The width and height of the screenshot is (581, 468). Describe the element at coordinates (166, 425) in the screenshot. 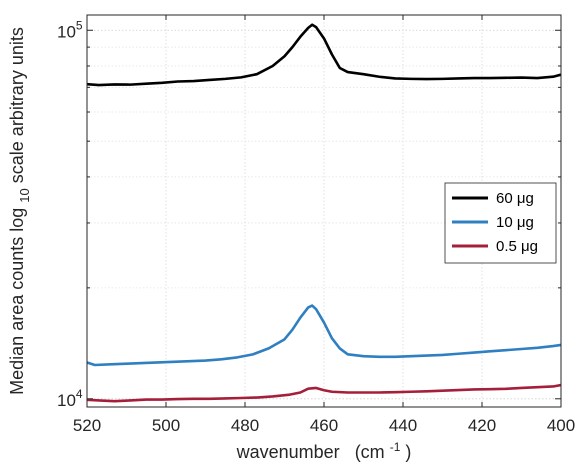

I see `x-tick-label: 500` at that location.